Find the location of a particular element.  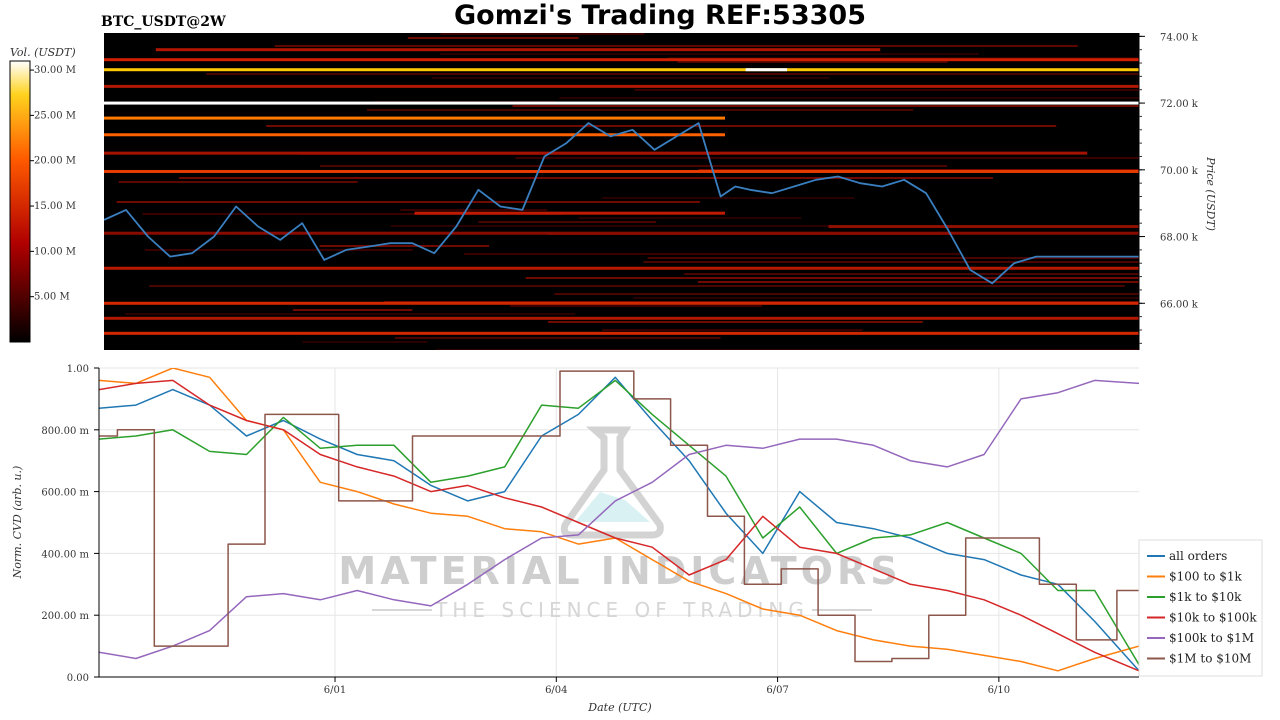

cvd-y-axis-title: Norm. CVD (arb. u.) is located at coordinates (17, 523).